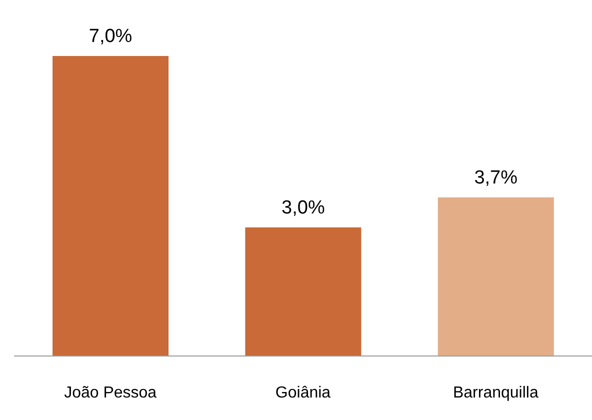 The width and height of the screenshot is (592, 420). I want to click on x-tick-label: Goiânia, so click(303, 393).